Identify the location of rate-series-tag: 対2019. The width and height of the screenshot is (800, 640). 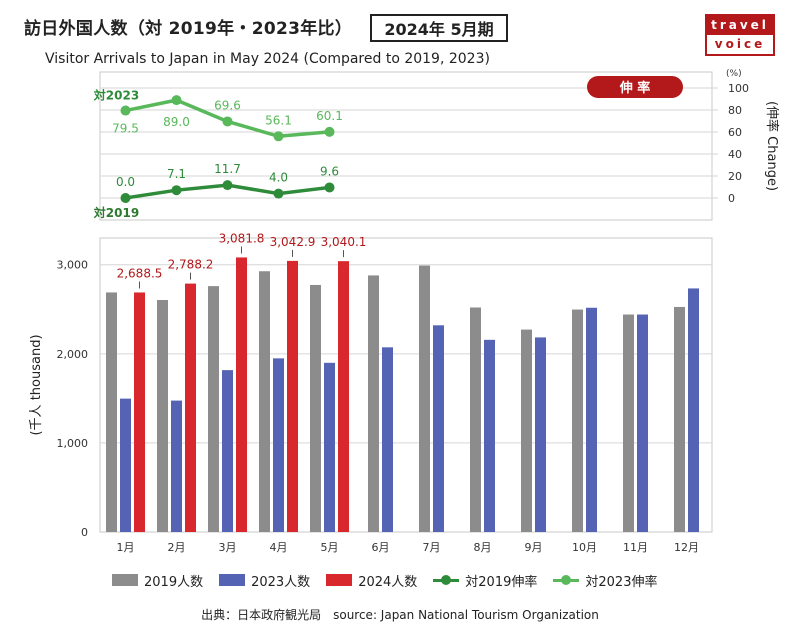
(116, 212).